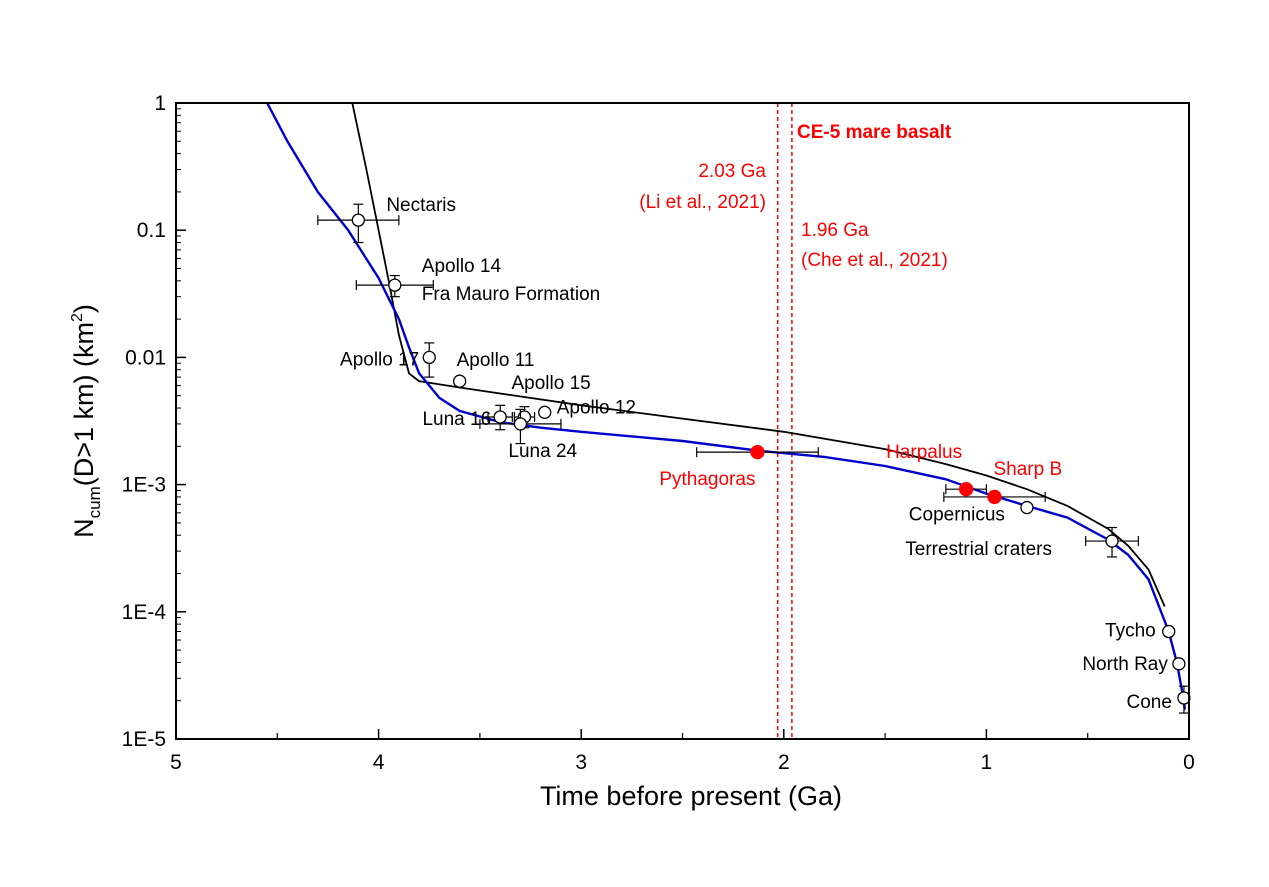  Describe the element at coordinates (379, 762) in the screenshot. I see `x-tick-label-4: 4` at that location.